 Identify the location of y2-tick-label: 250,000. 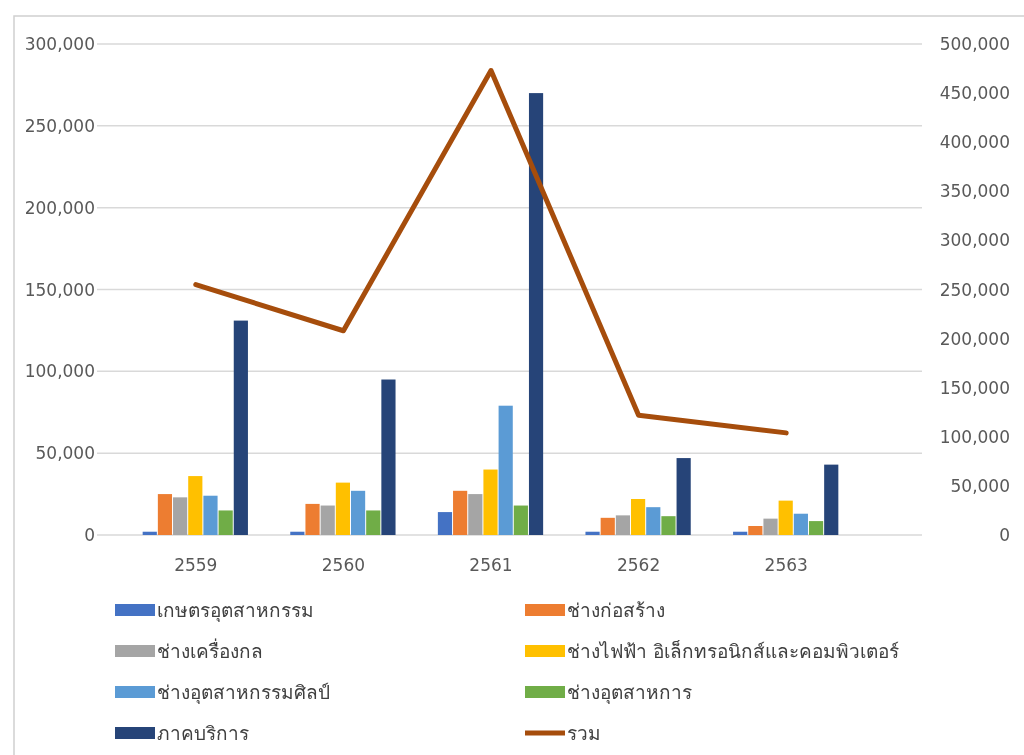
(974, 289).